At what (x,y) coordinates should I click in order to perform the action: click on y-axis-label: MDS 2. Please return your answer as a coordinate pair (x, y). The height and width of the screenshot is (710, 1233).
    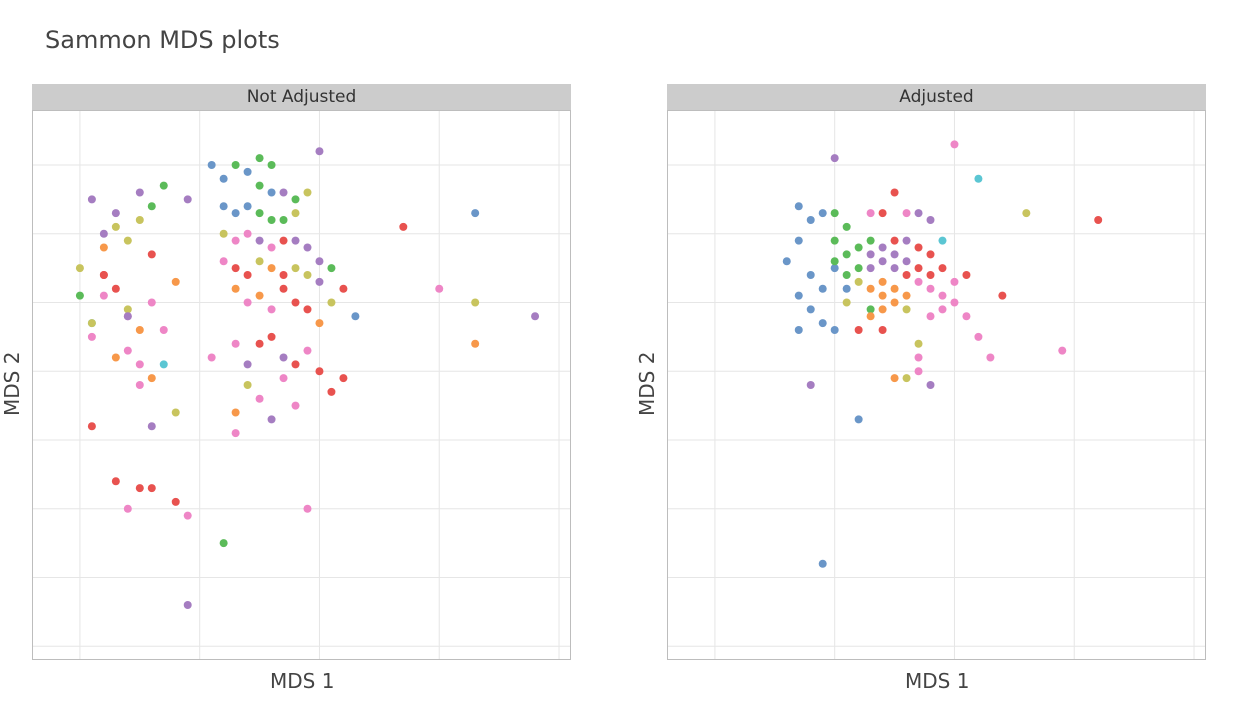
    Looking at the image, I should click on (12, 383).